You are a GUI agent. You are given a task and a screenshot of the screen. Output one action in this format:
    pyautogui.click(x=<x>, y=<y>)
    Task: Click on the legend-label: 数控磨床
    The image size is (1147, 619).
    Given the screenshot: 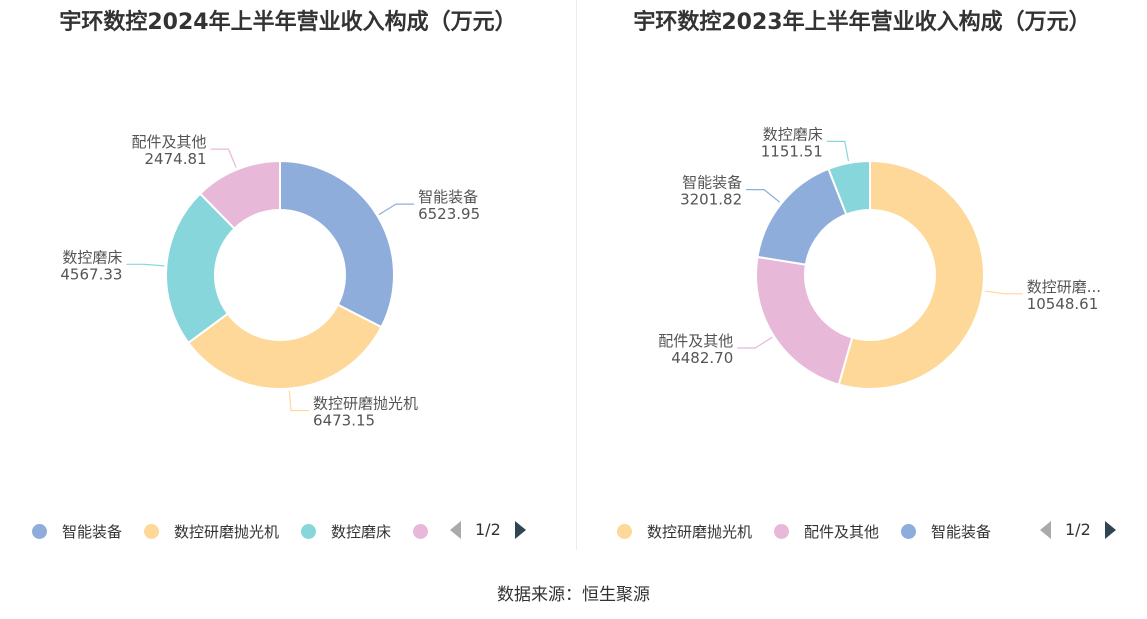 What is the action you would take?
    pyautogui.click(x=361, y=532)
    